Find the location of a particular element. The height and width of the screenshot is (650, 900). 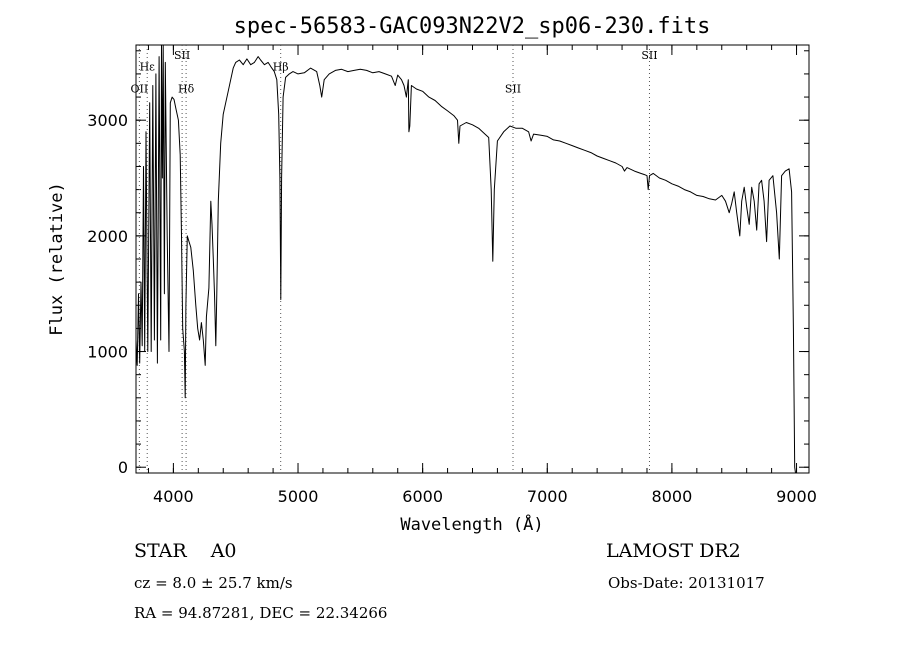

y-tick-labels: 0 1000 2000 3000 is located at coordinates (107, 294).